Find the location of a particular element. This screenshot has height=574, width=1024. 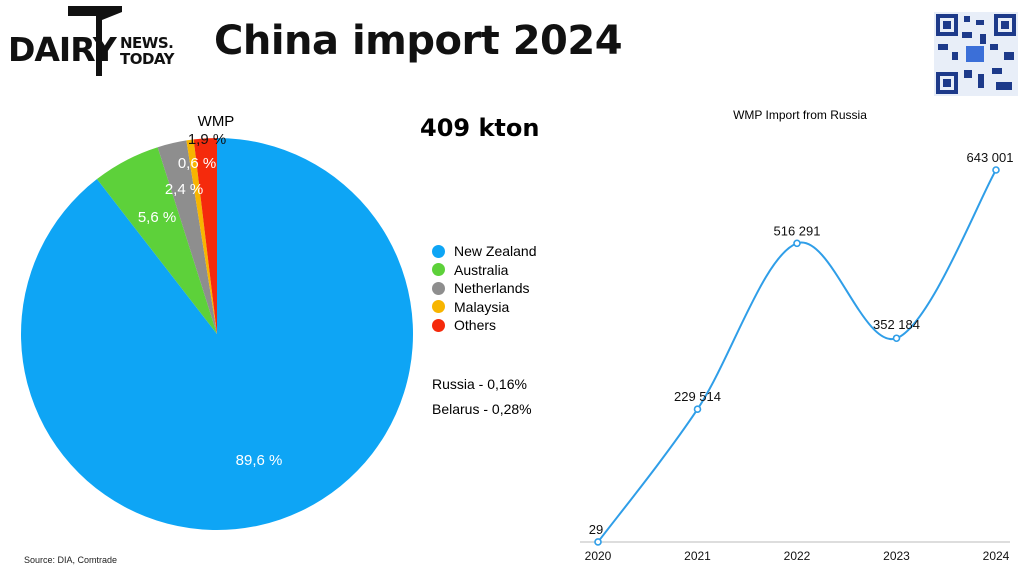

line-point-2024 is located at coordinates (996, 170).